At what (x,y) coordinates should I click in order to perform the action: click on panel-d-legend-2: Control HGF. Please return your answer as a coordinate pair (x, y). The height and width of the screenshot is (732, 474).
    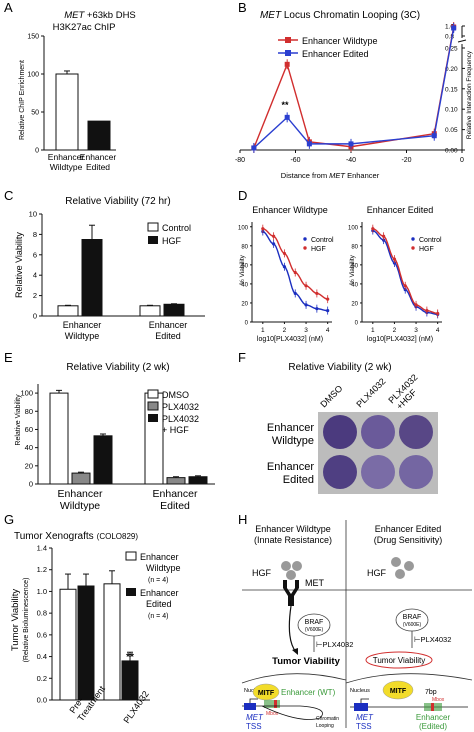
    Looking at the image, I should click on (426, 245).